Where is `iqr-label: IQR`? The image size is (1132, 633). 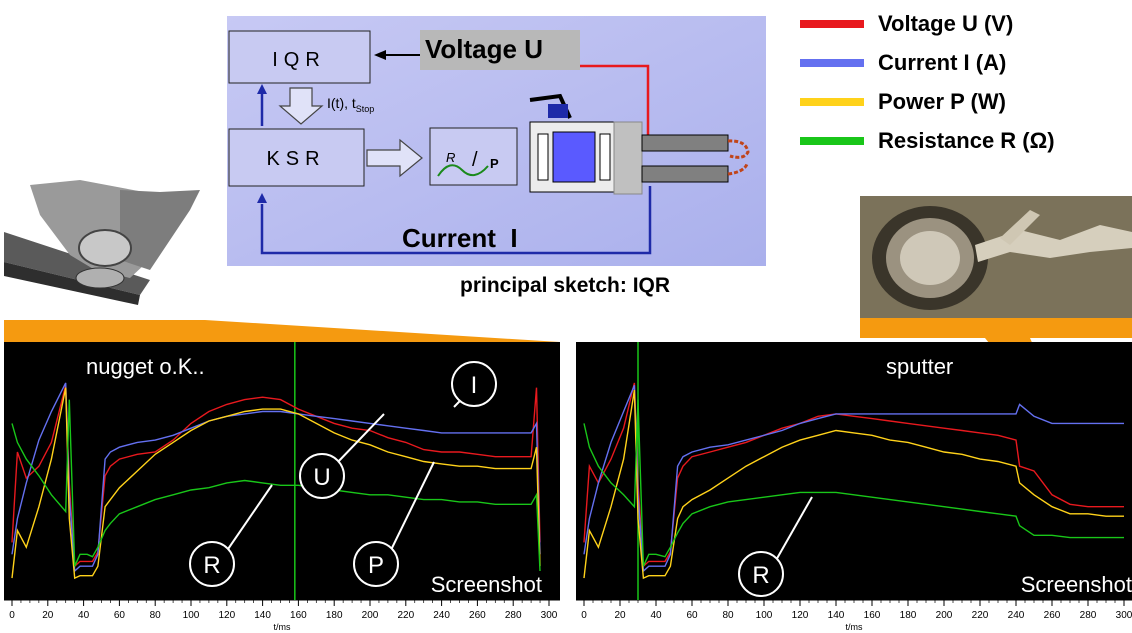 iqr-label: IQR is located at coordinates (299, 60).